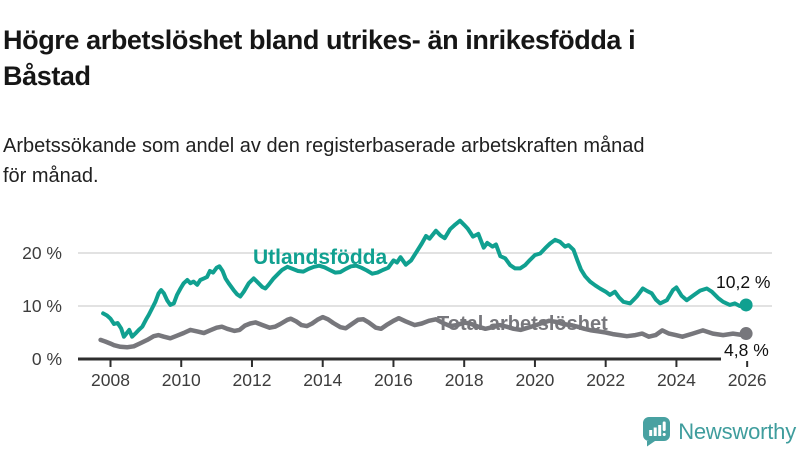 Image resolution: width=800 pixels, height=450 pixels. Describe the element at coordinates (747, 380) in the screenshot. I see `x-tick-label-2026: 2026` at that location.